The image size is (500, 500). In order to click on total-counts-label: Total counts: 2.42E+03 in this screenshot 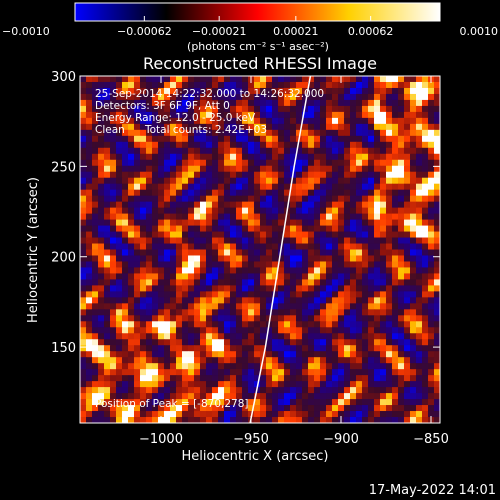, I will do `click(205, 130)`.